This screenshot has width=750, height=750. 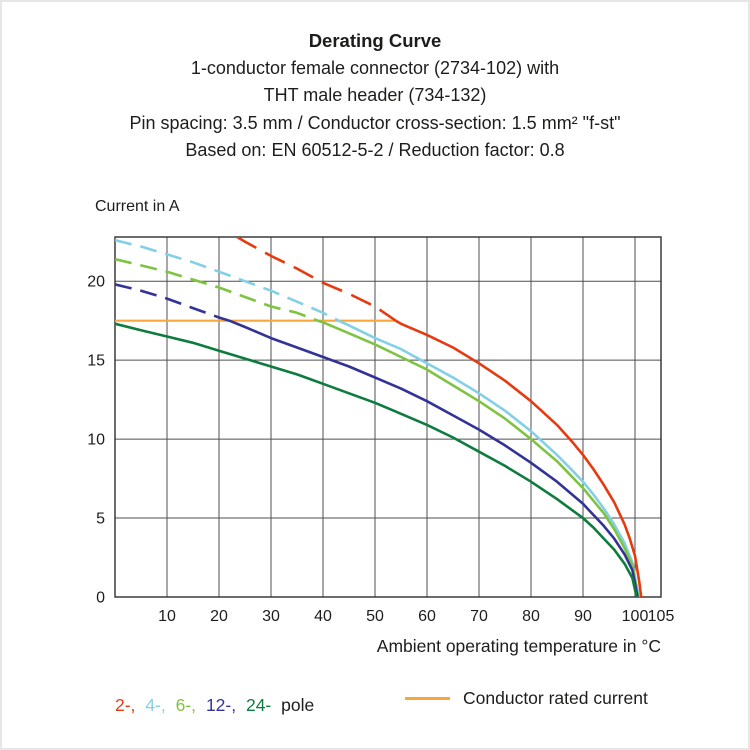 I want to click on x-tick-label: 90, so click(x=583, y=616).